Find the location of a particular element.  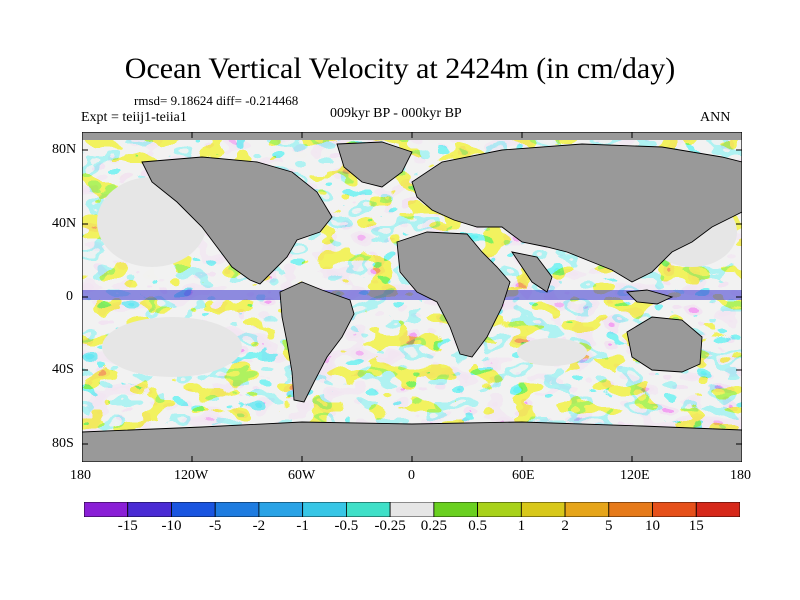

eurasia is located at coordinates (576, 213).